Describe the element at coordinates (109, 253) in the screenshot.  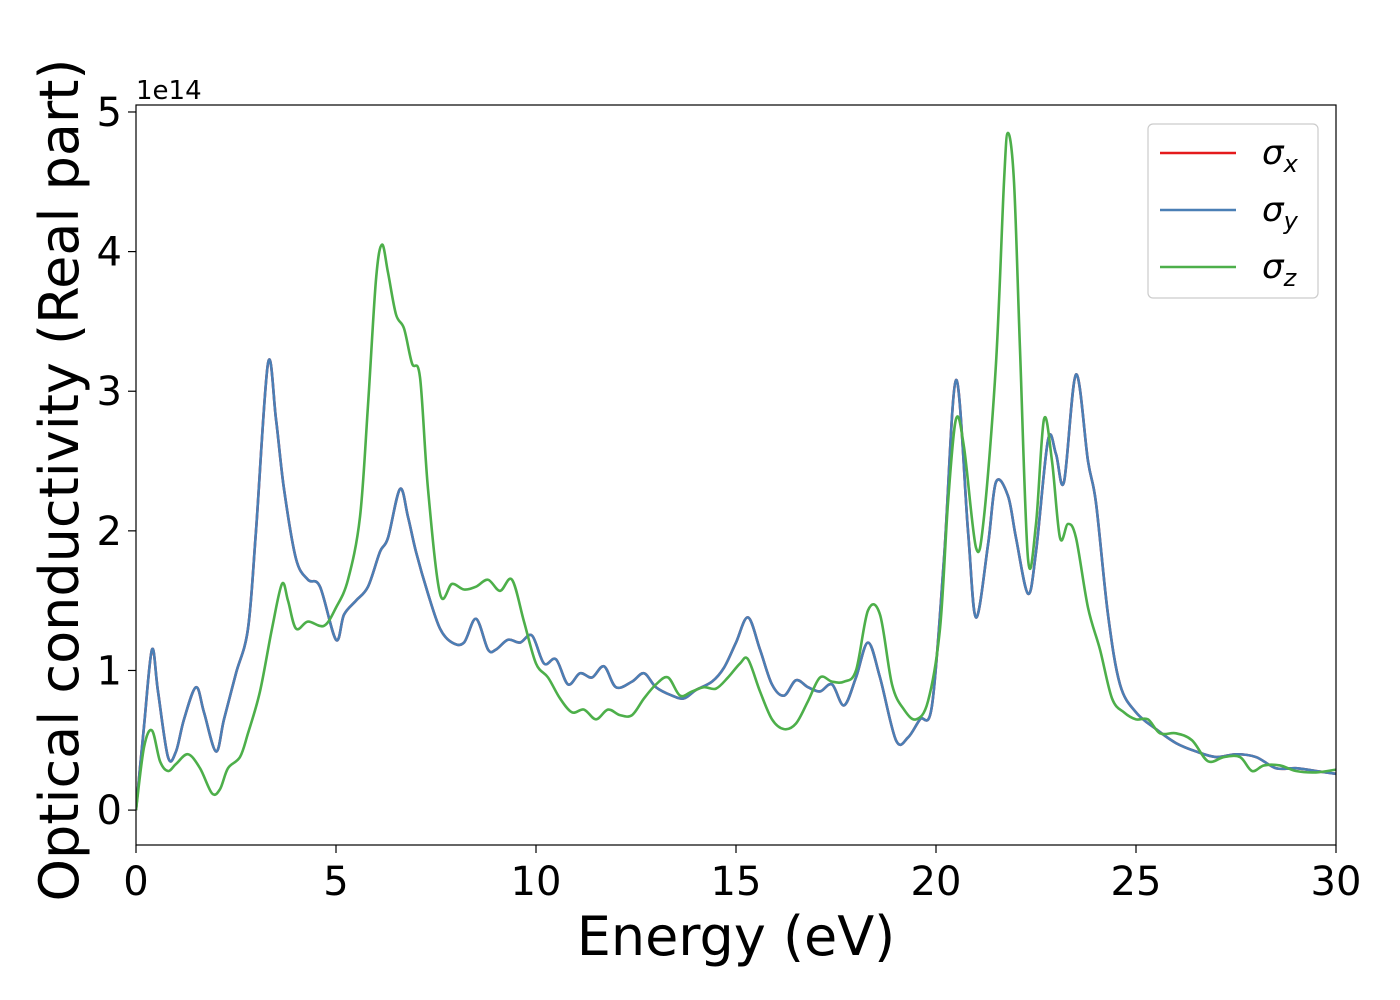
I see `y-tick-label: 4` at that location.